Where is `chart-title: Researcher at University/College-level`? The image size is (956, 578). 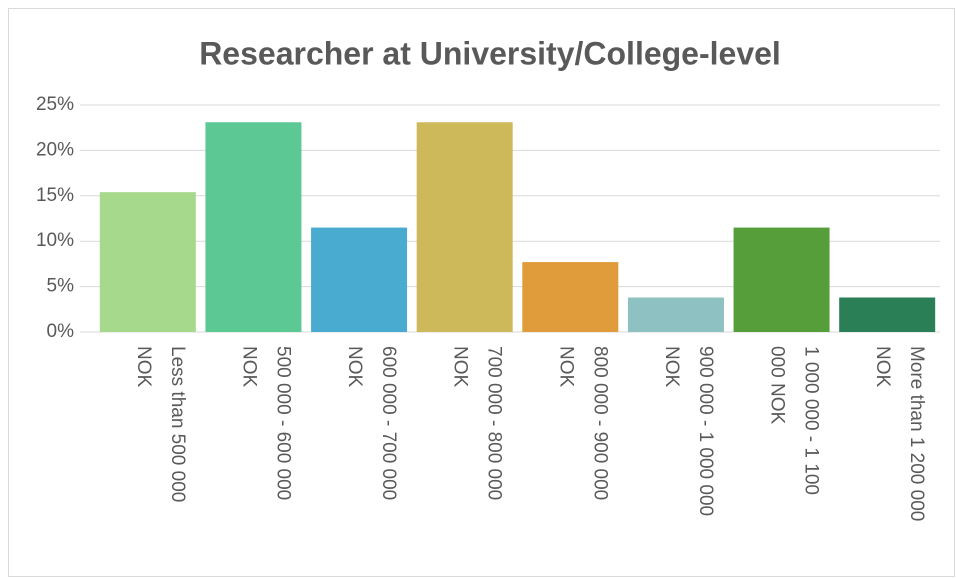
chart-title: Researcher at University/College-level is located at coordinates (490, 53).